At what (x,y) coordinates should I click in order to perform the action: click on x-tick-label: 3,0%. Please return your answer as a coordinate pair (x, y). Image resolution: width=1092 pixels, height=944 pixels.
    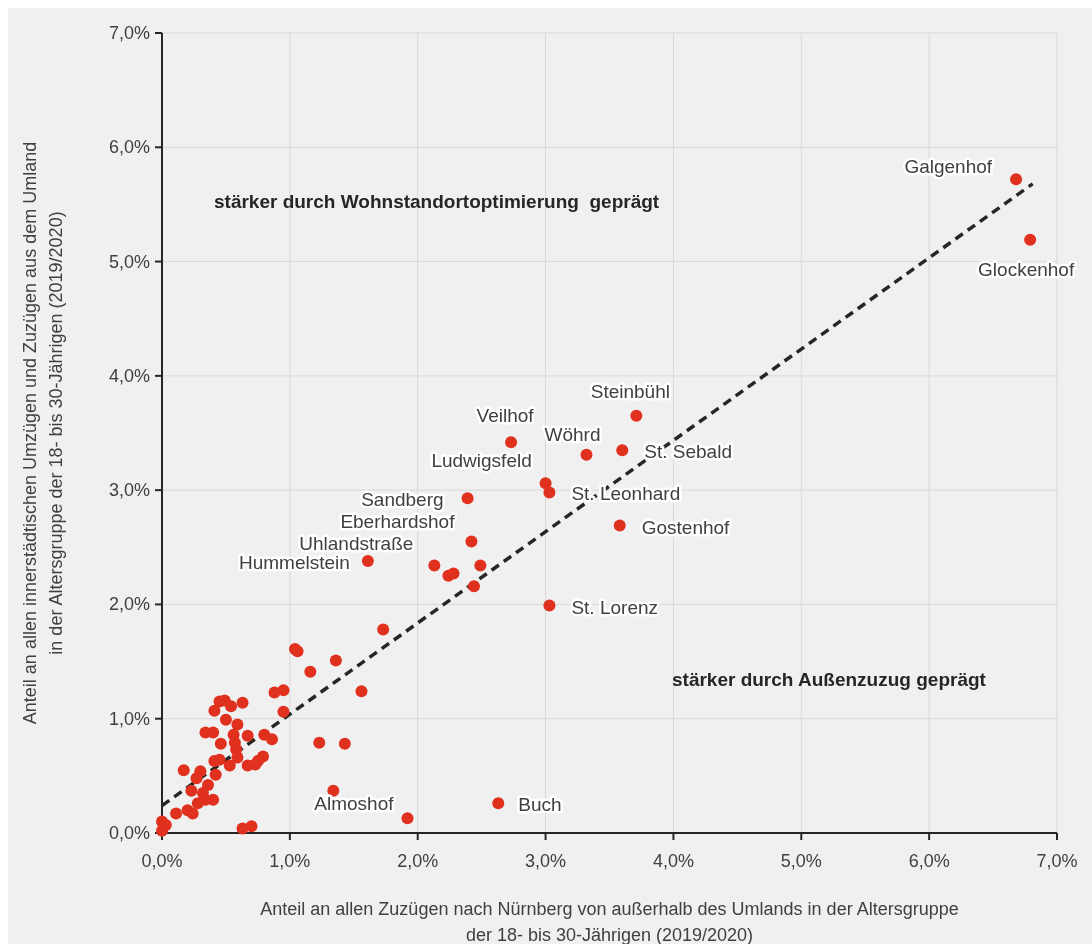
    Looking at the image, I should click on (546, 861).